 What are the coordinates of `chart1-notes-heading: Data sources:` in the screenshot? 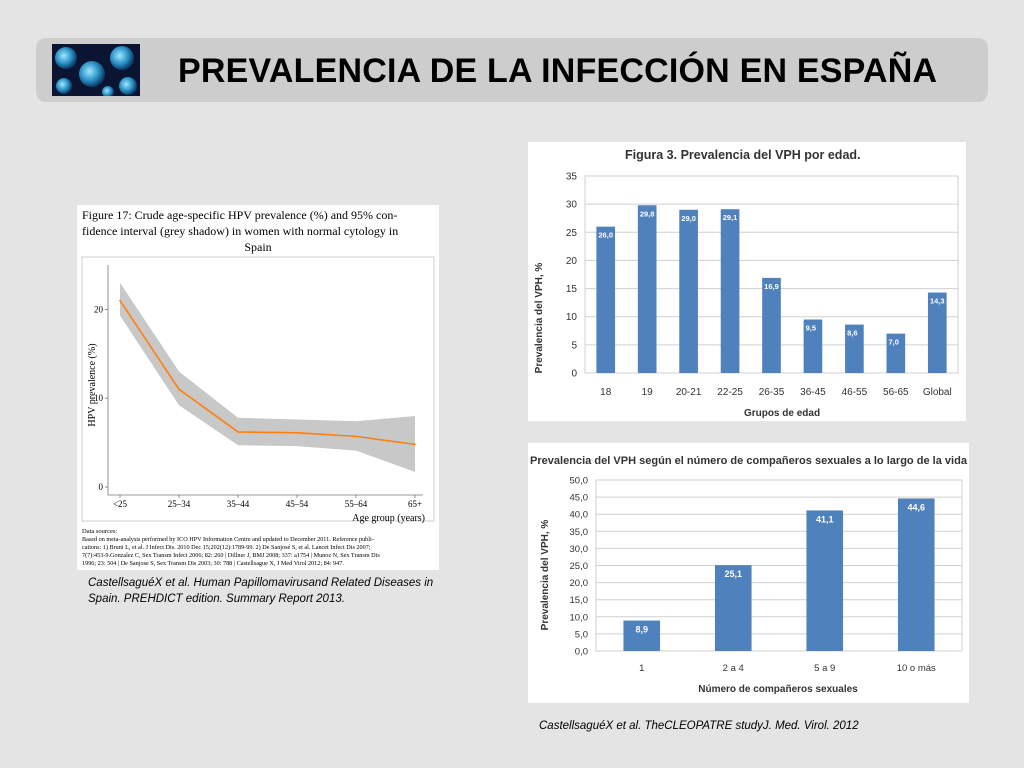 It's located at (99, 531).